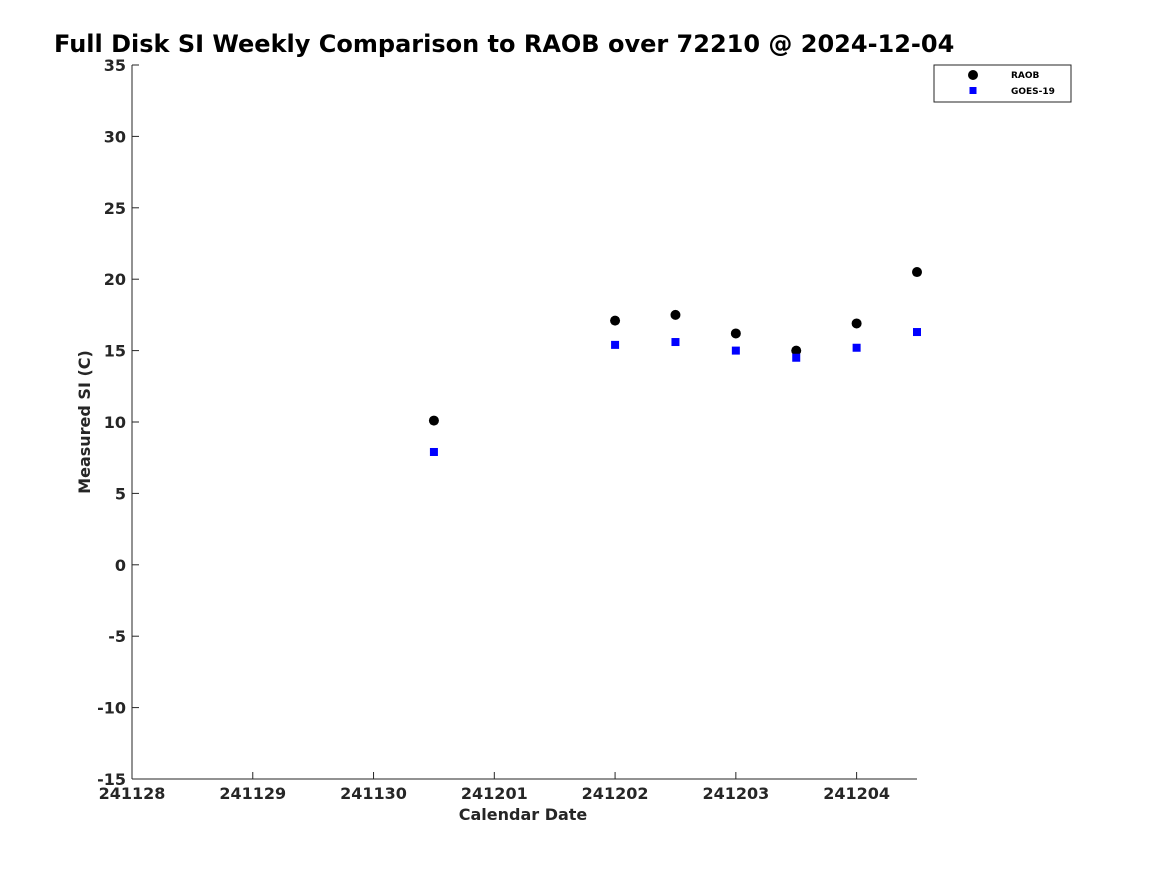 This screenshot has width=1167, height=875. Describe the element at coordinates (84, 422) in the screenshot. I see `y-axis-label: Measured SI (C)` at that location.